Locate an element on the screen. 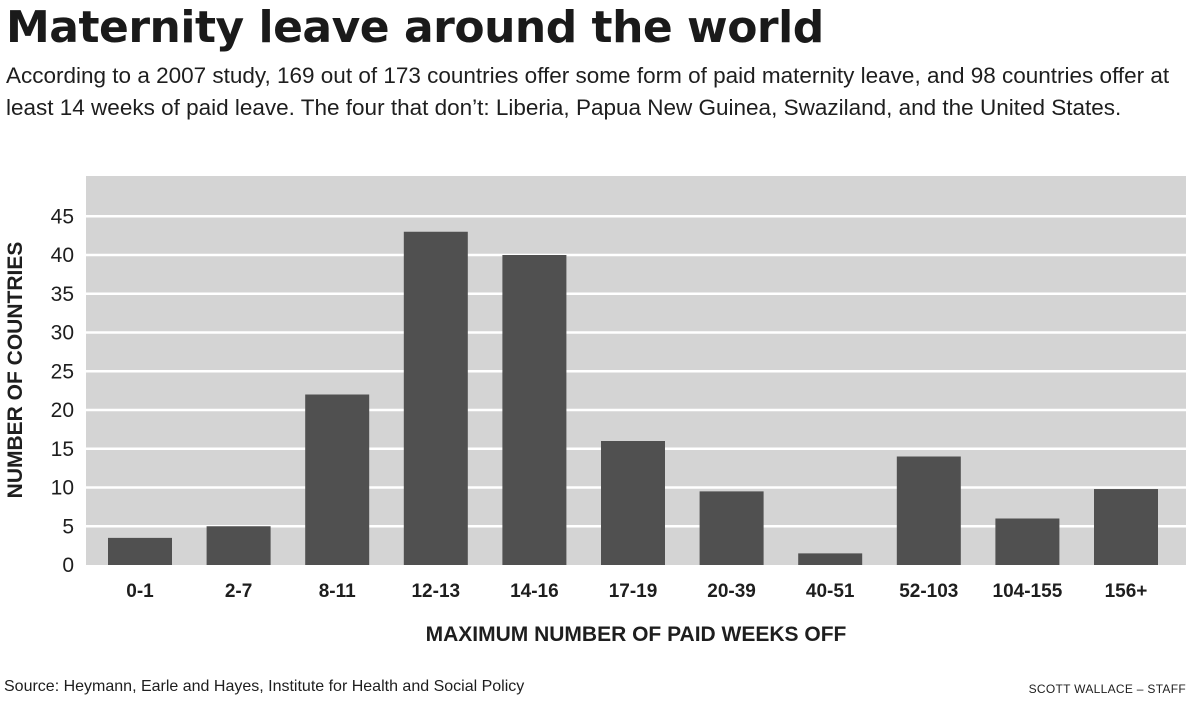 Image resolution: width=1200 pixels, height=703 pixels. y-axis-label: NUMBER OF COUNTRIES is located at coordinates (15, 370).